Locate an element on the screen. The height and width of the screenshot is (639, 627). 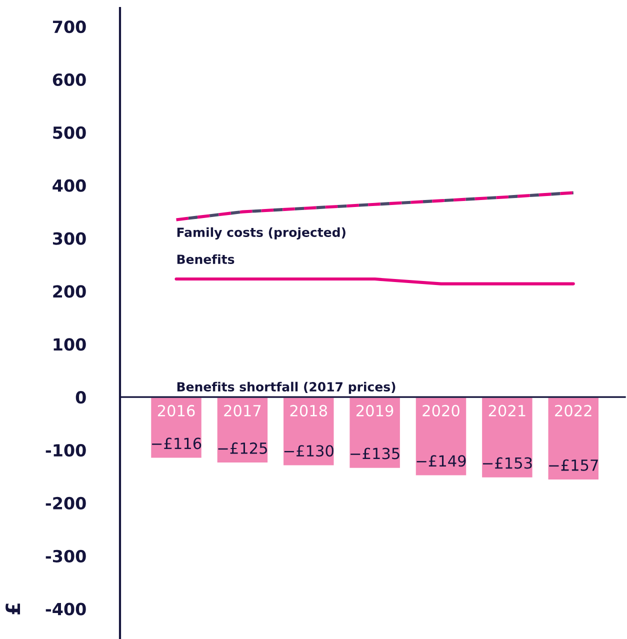
series-label: Benefits shortfall (2017 prices) is located at coordinates (286, 388).